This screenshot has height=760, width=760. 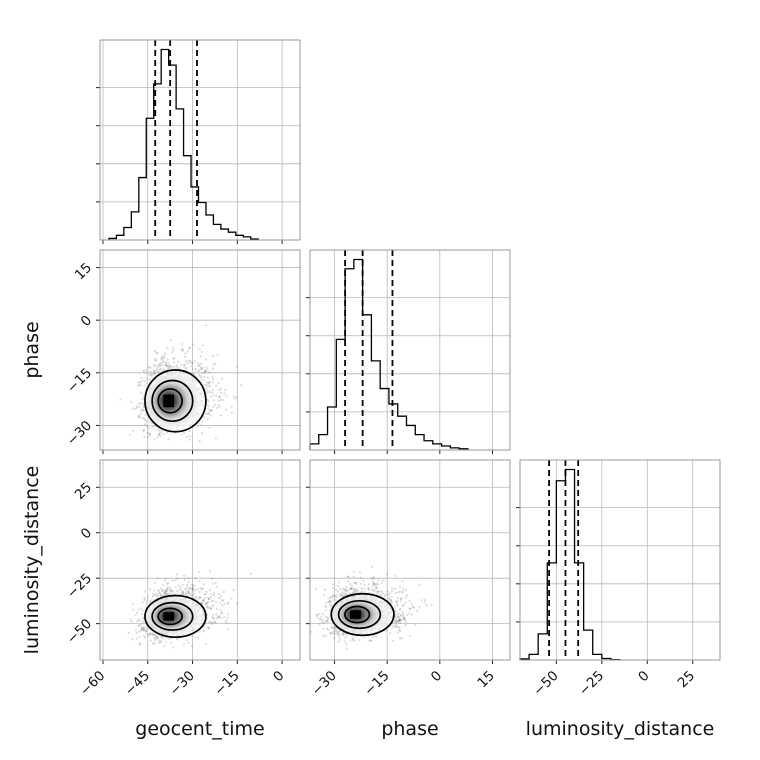 What do you see at coordinates (410, 350) in the screenshot?
I see `panel-bg` at bounding box center [410, 350].